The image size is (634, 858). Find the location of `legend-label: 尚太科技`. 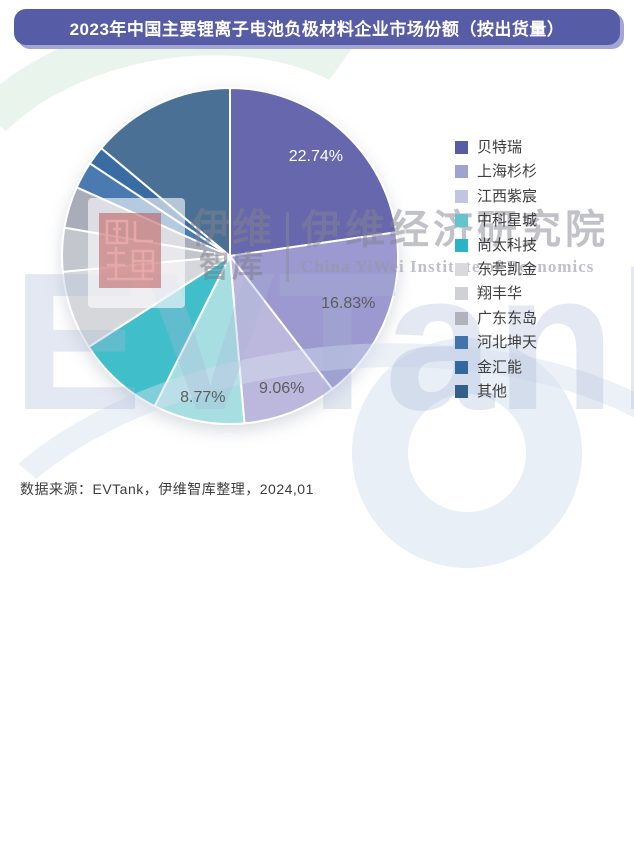

legend-label: 尚太科技 is located at coordinates (507, 245).